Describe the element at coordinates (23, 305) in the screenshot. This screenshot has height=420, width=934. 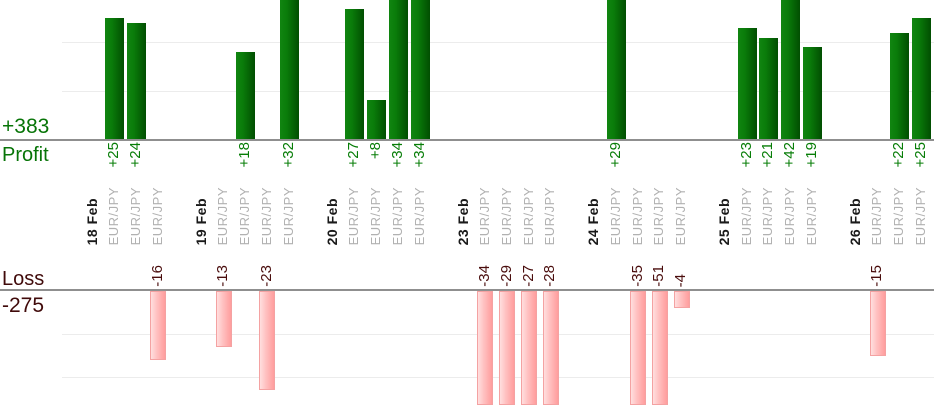
I see `loss-total-value: -275` at that location.